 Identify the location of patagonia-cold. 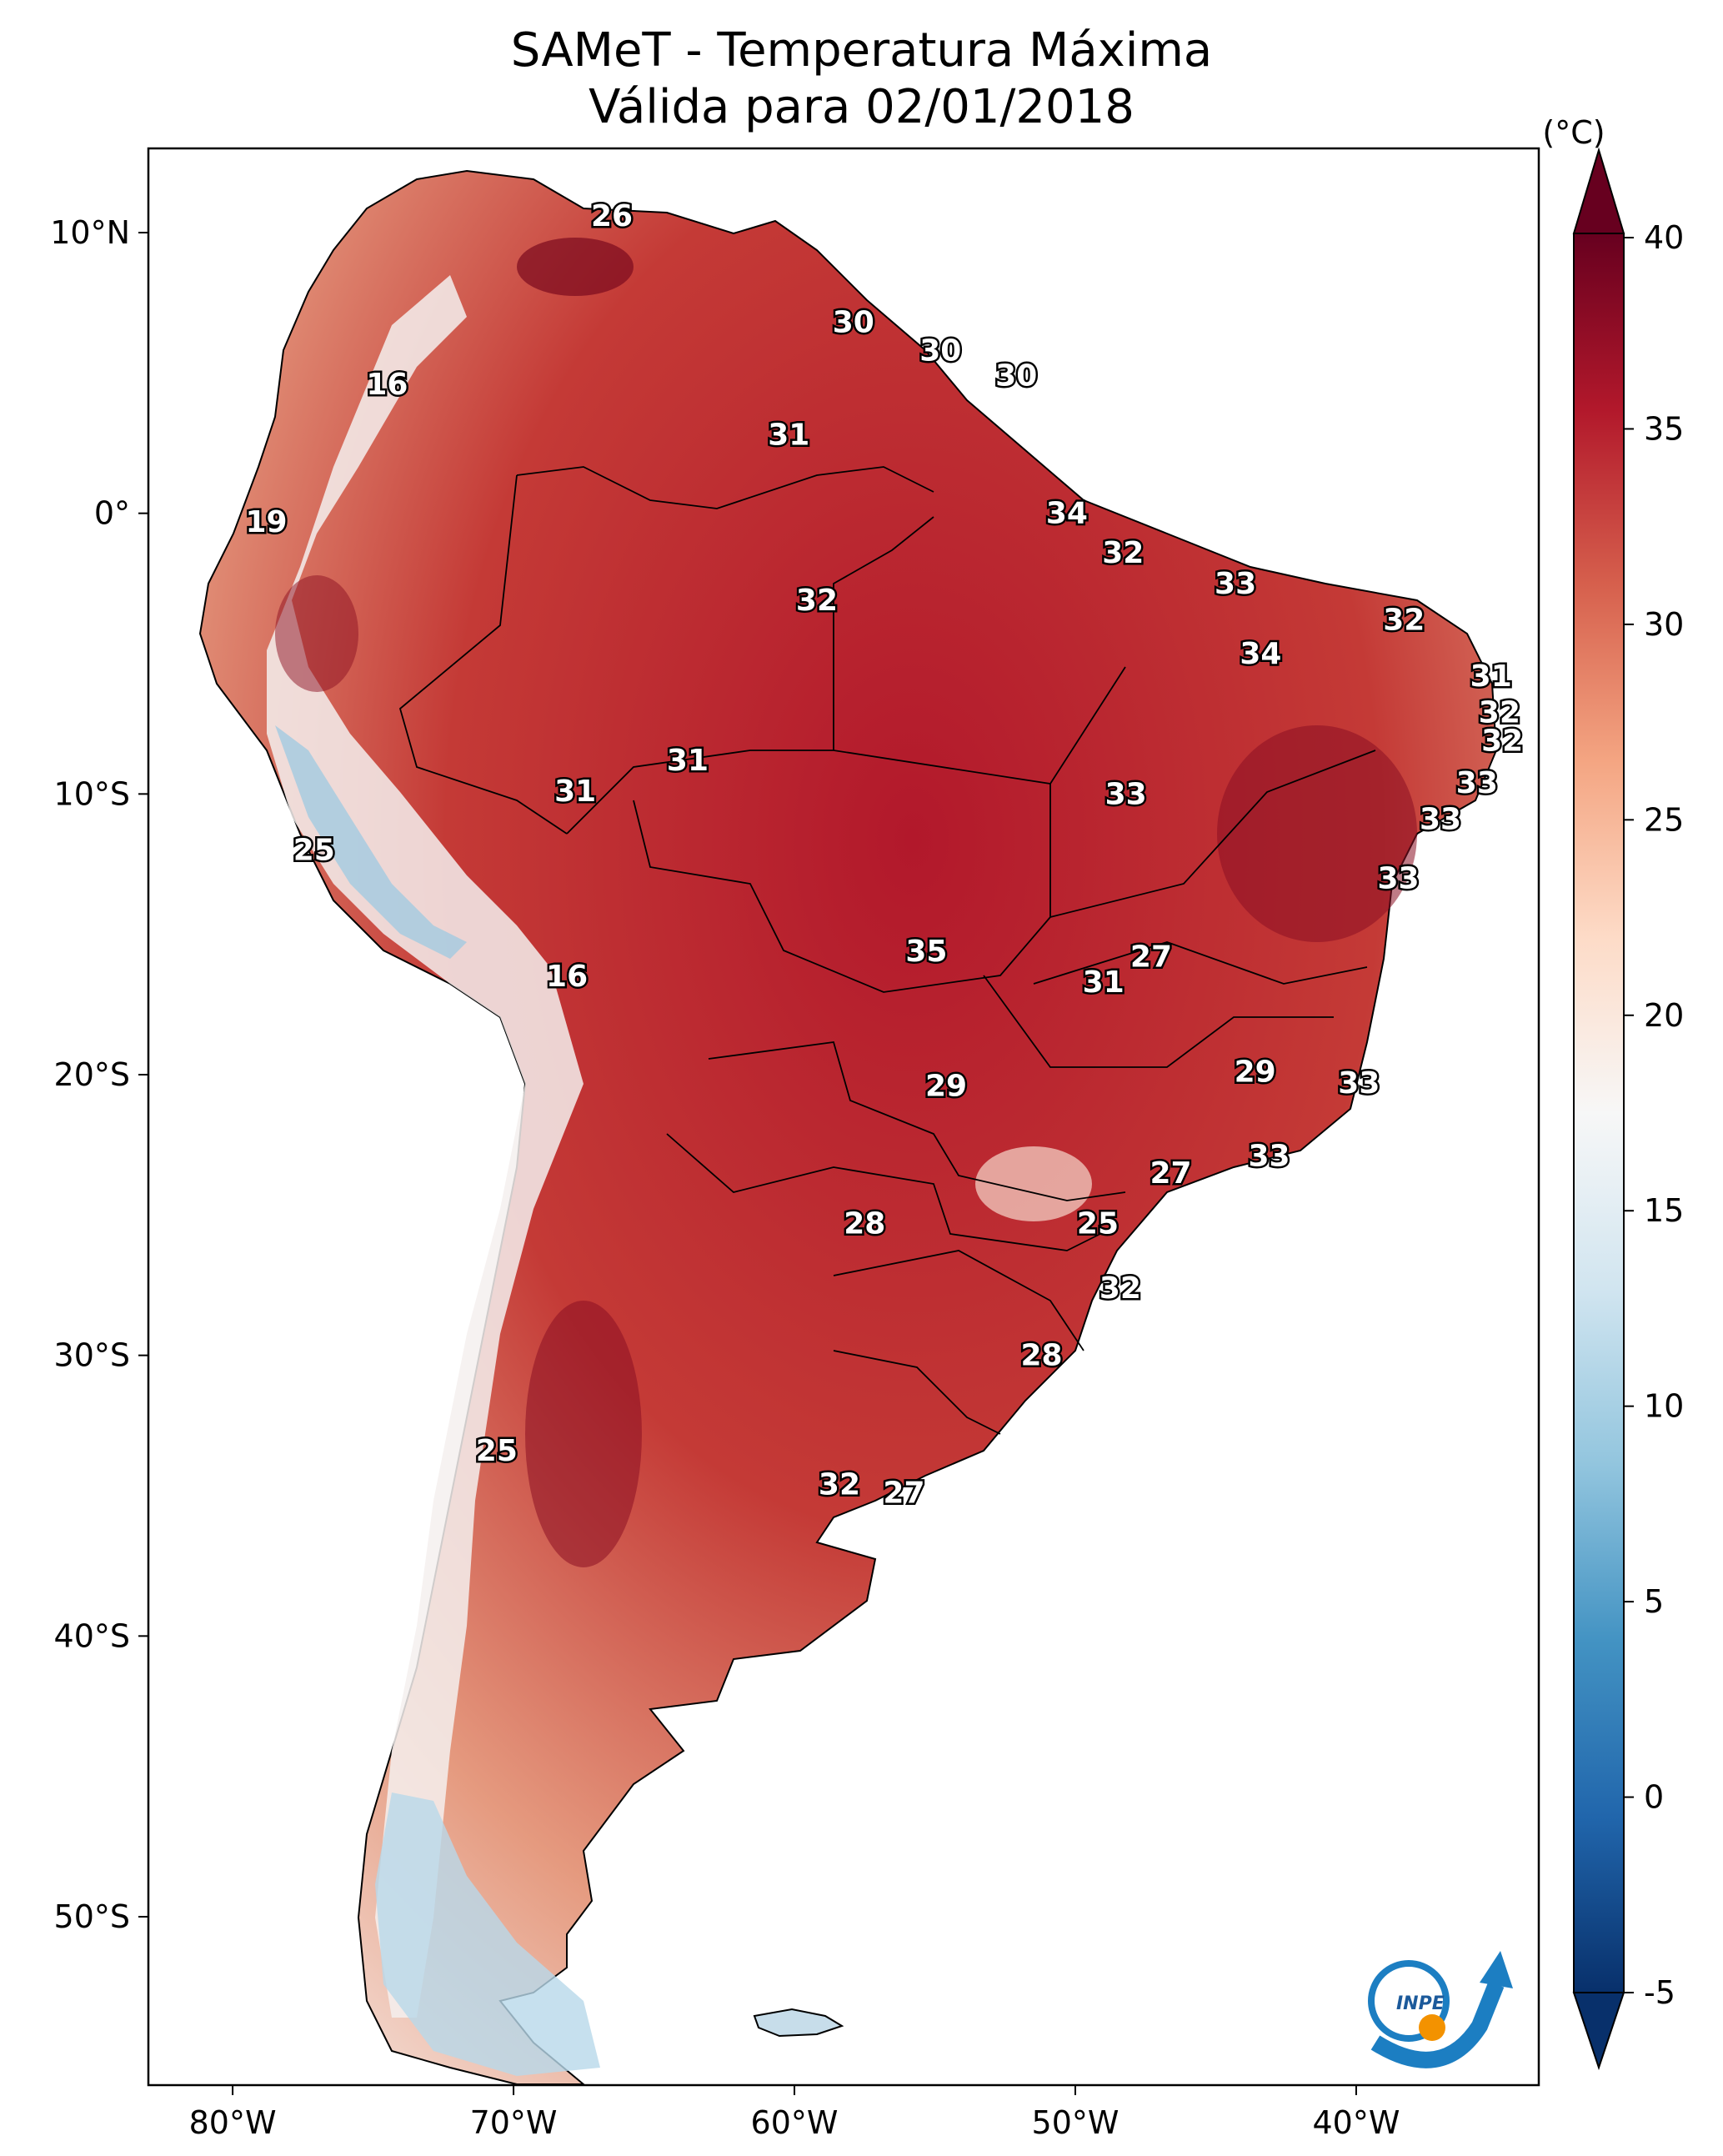
(488, 1934).